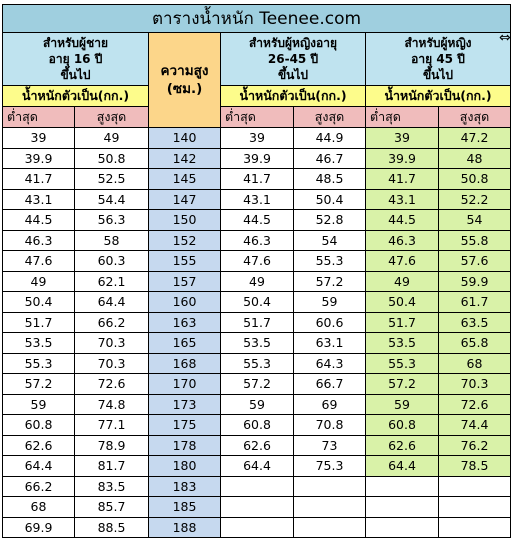  What do you see at coordinates (257, 527) in the screenshot?
I see `female-26-45-min-cell` at bounding box center [257, 527].